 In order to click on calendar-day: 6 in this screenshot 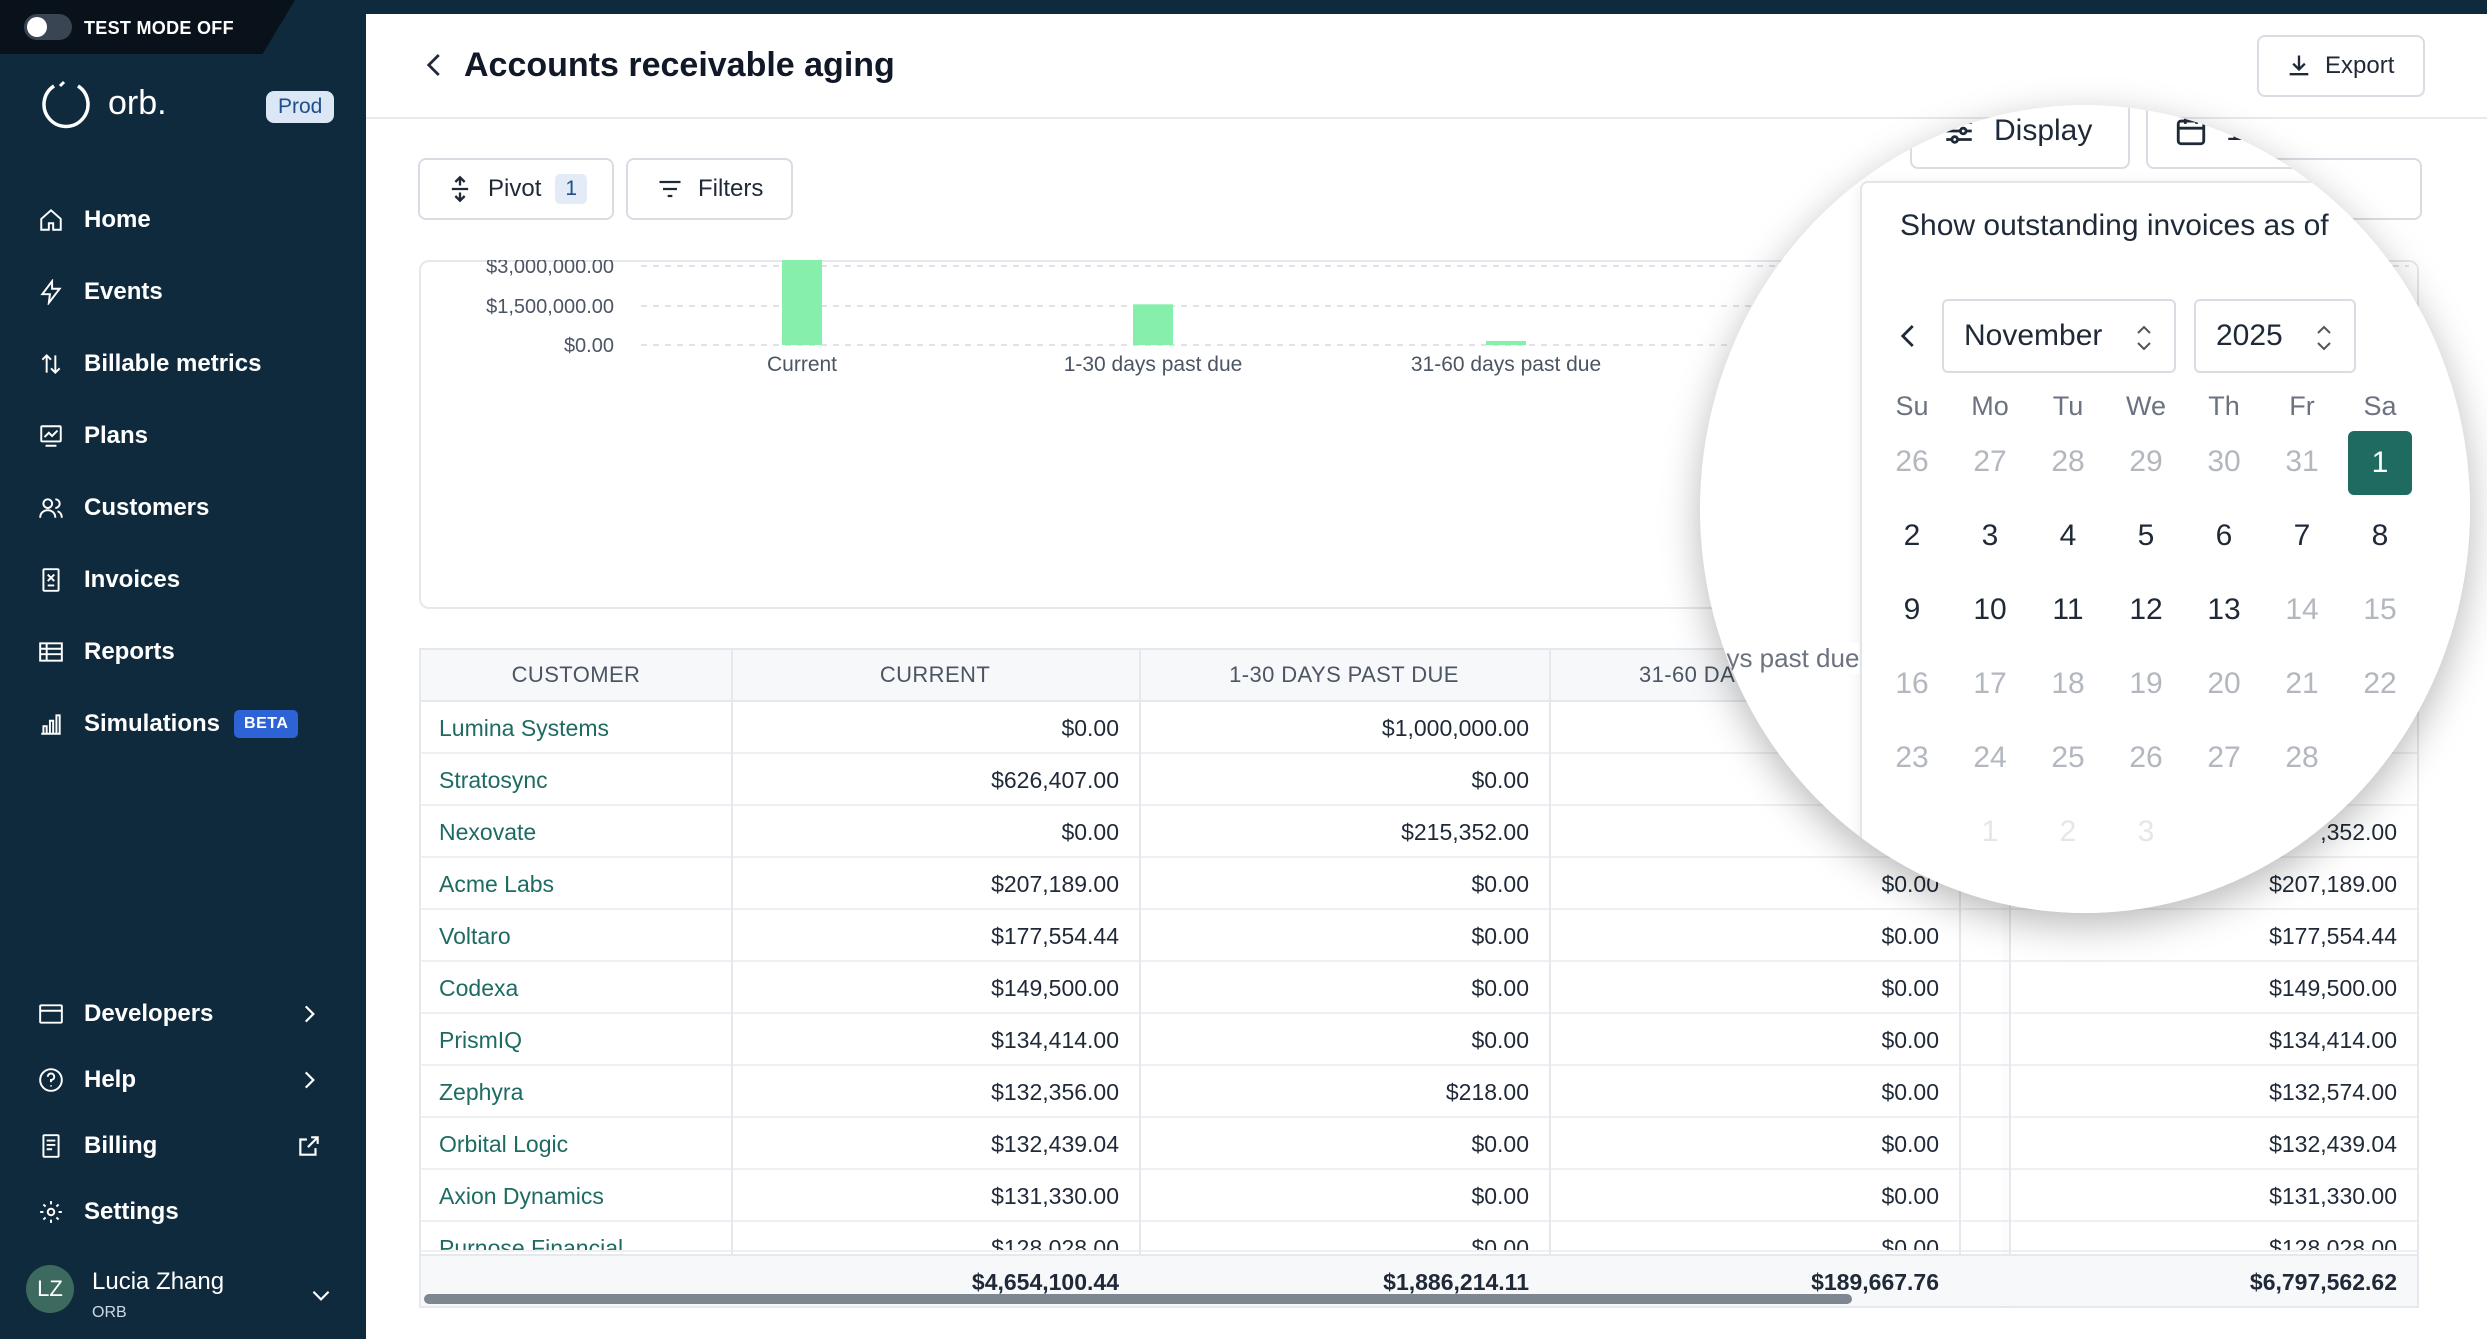, I will do `click(2224, 535)`.